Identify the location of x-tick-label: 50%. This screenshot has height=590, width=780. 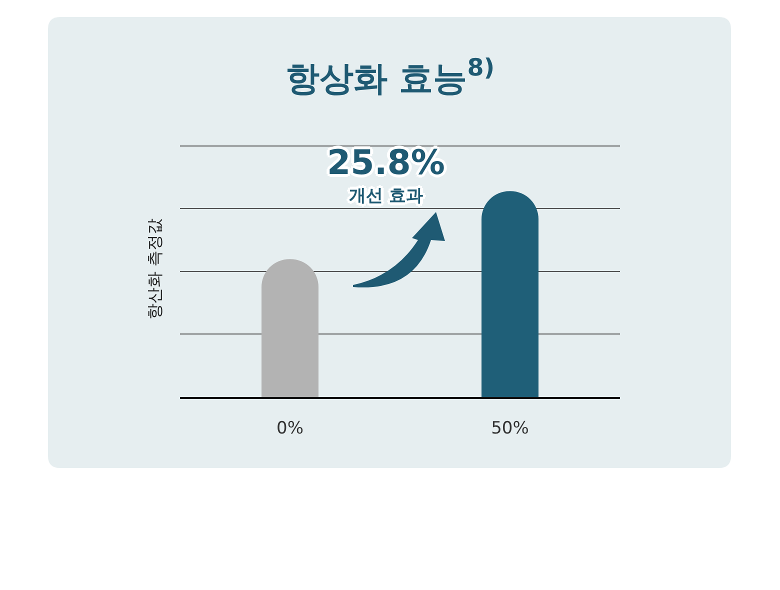
(510, 428).